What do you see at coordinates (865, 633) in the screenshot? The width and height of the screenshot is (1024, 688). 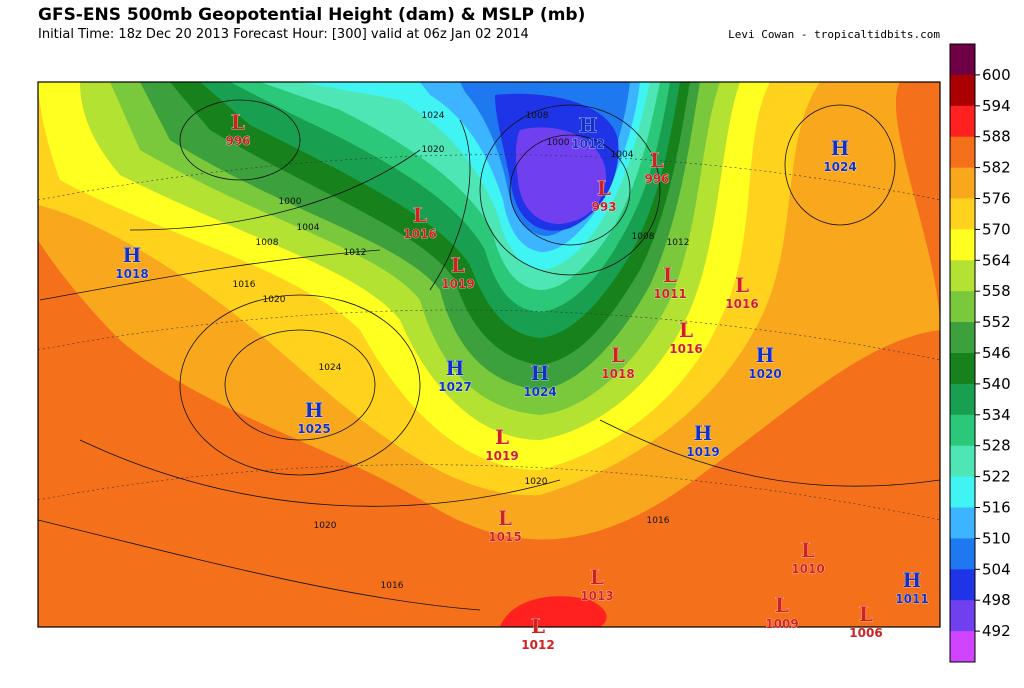 I see `center-pressure: 1006` at bounding box center [865, 633].